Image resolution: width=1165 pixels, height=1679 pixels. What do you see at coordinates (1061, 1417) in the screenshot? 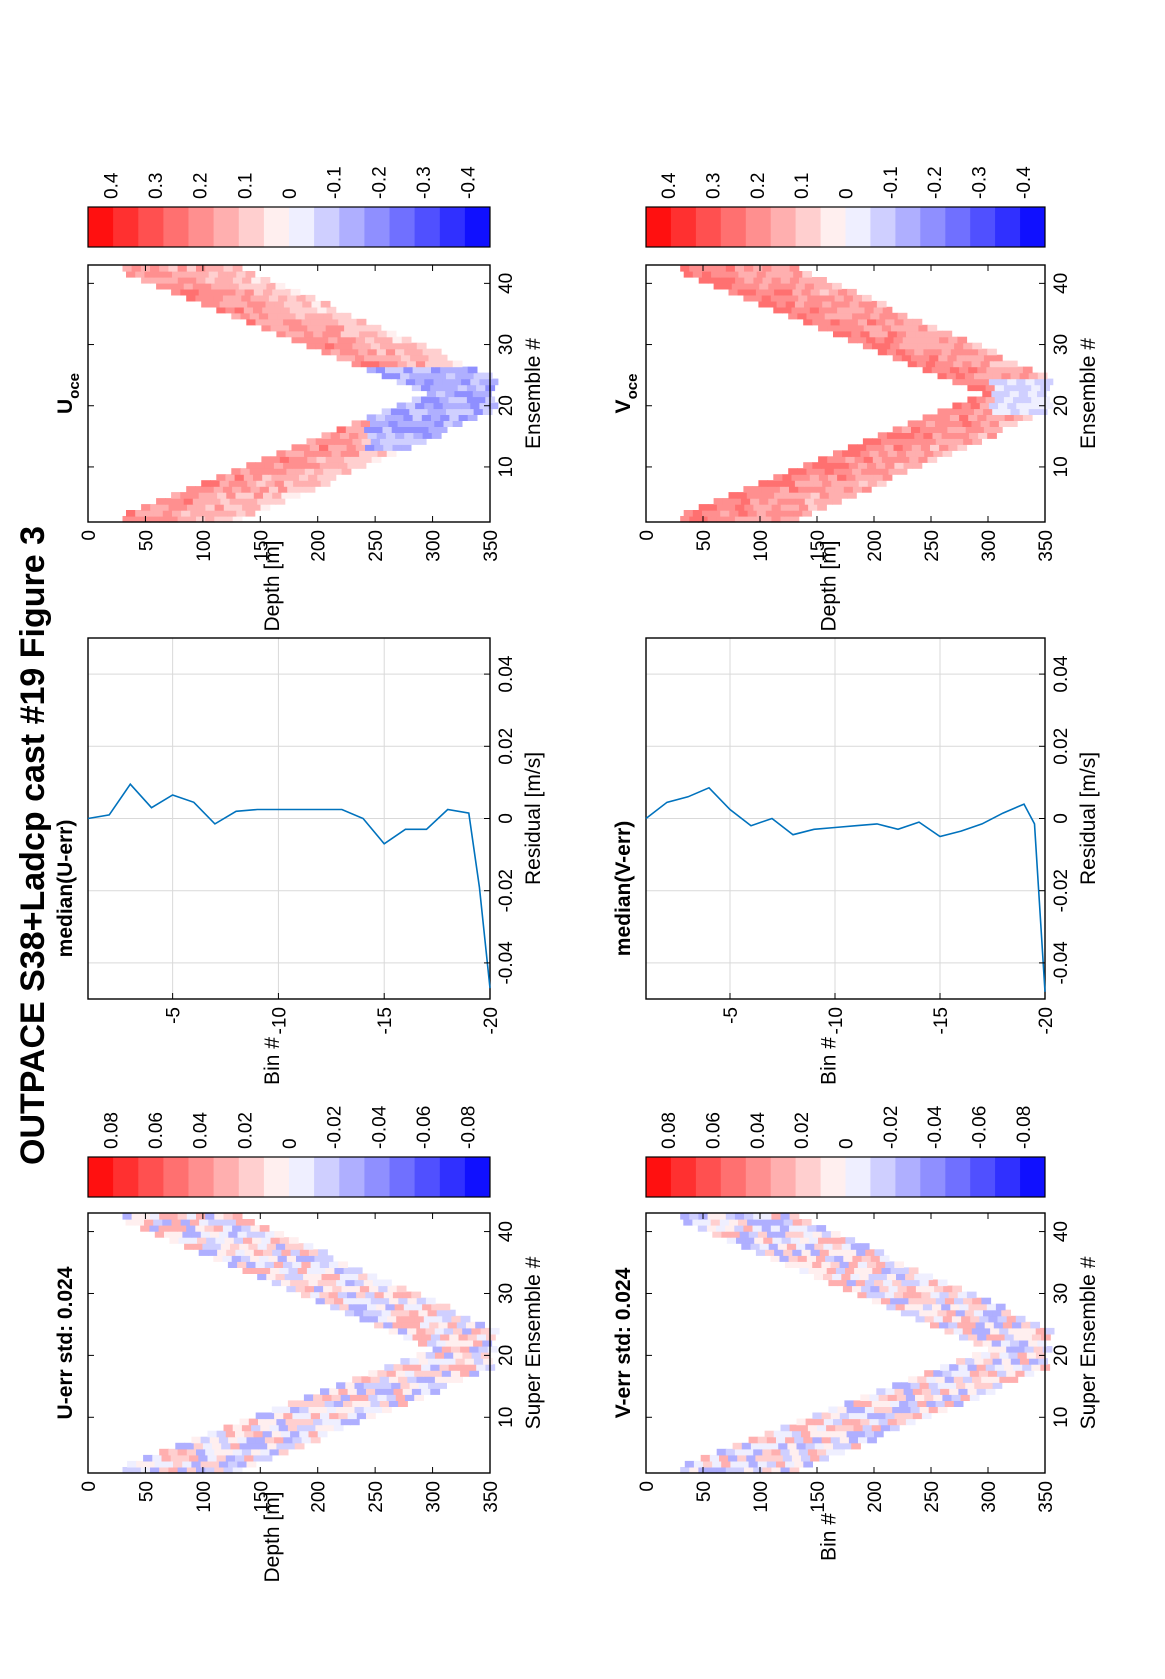
I see `v-err-xtick-label: 10` at bounding box center [1061, 1417].